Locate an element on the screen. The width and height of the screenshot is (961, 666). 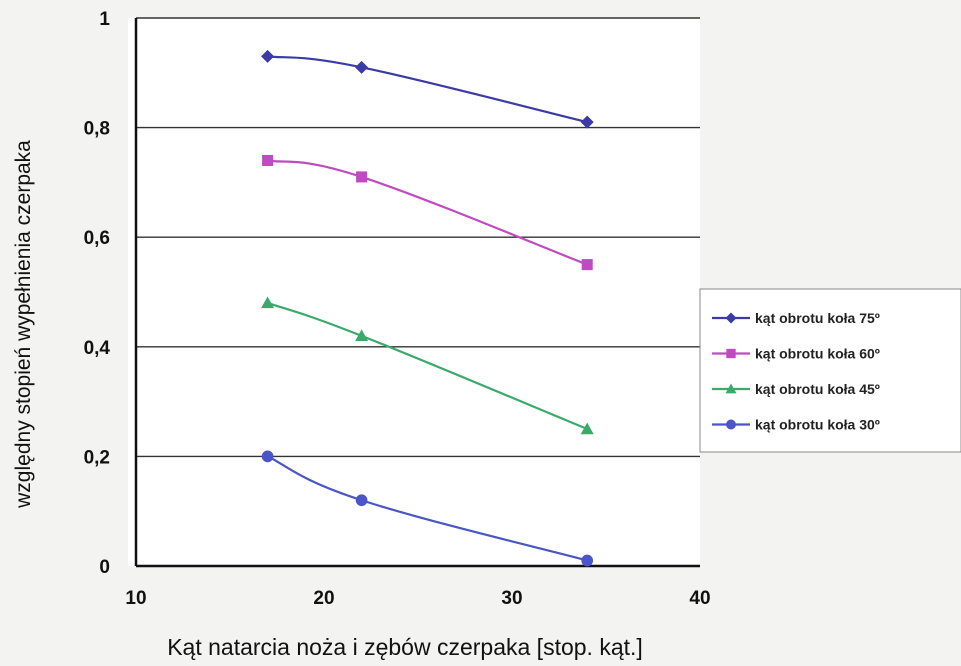
legend-label: kąt obrotu koła 45º is located at coordinates (817, 389).